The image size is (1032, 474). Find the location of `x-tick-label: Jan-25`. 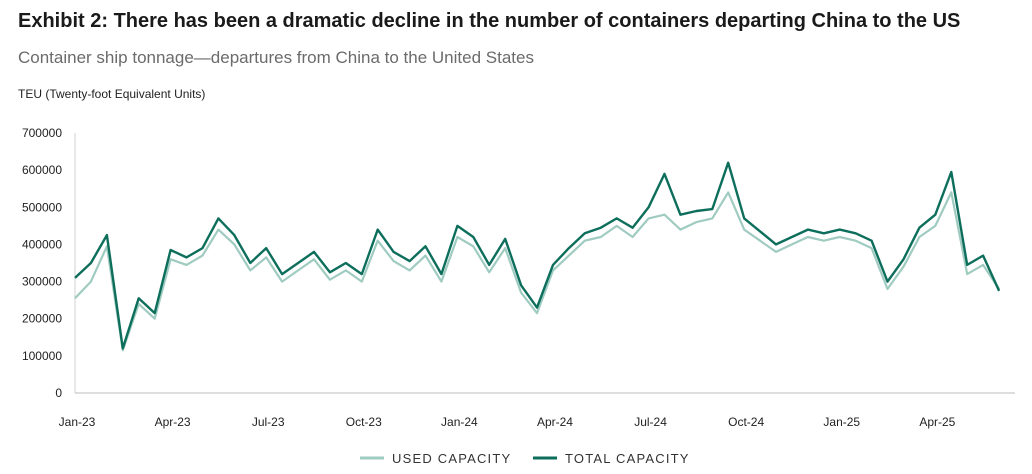

x-tick-label: Jan-25 is located at coordinates (841, 422).